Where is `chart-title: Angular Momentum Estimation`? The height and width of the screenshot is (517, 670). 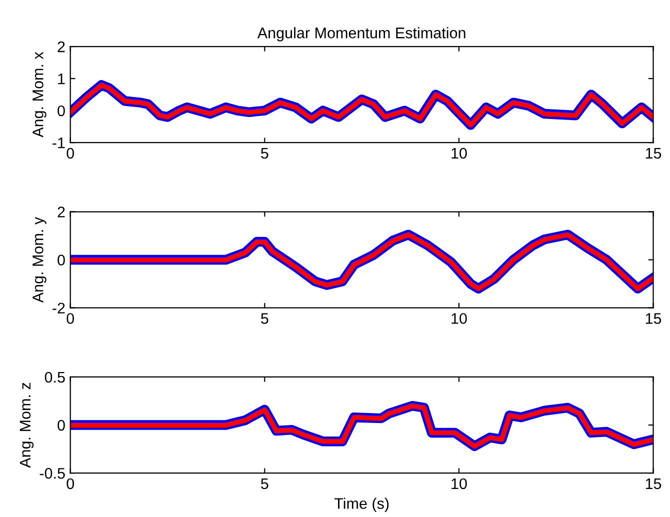 chart-title: Angular Momentum Estimation is located at coordinates (361, 34).